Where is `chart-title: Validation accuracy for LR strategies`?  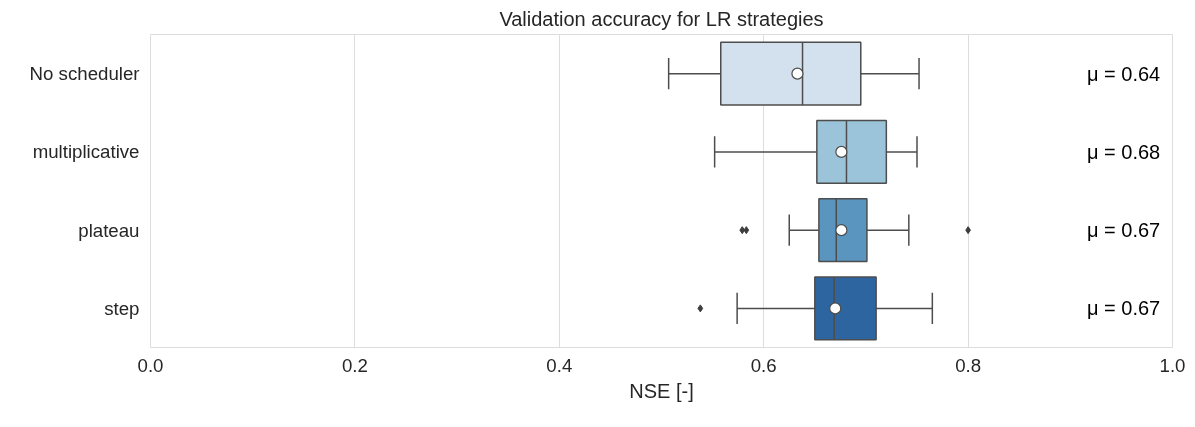 chart-title: Validation accuracy for LR strategies is located at coordinates (661, 18).